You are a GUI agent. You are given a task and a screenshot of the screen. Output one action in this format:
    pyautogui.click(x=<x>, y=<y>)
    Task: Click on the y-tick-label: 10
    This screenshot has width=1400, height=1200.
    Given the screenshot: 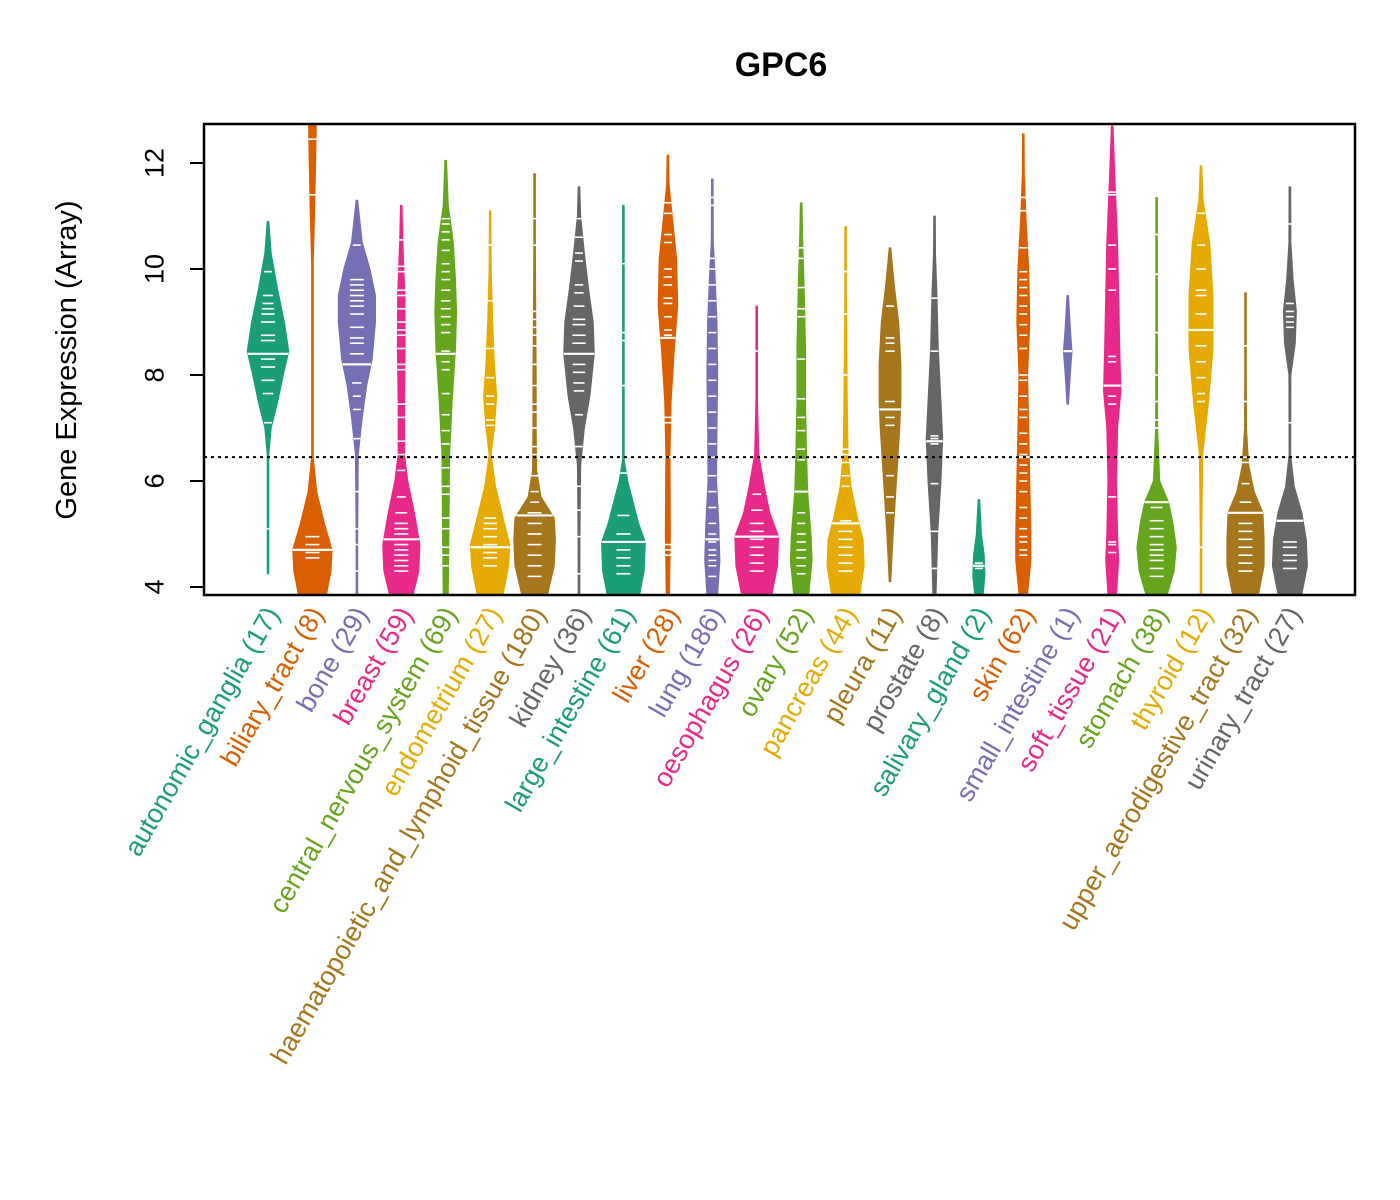 What is the action you would take?
    pyautogui.click(x=154, y=269)
    